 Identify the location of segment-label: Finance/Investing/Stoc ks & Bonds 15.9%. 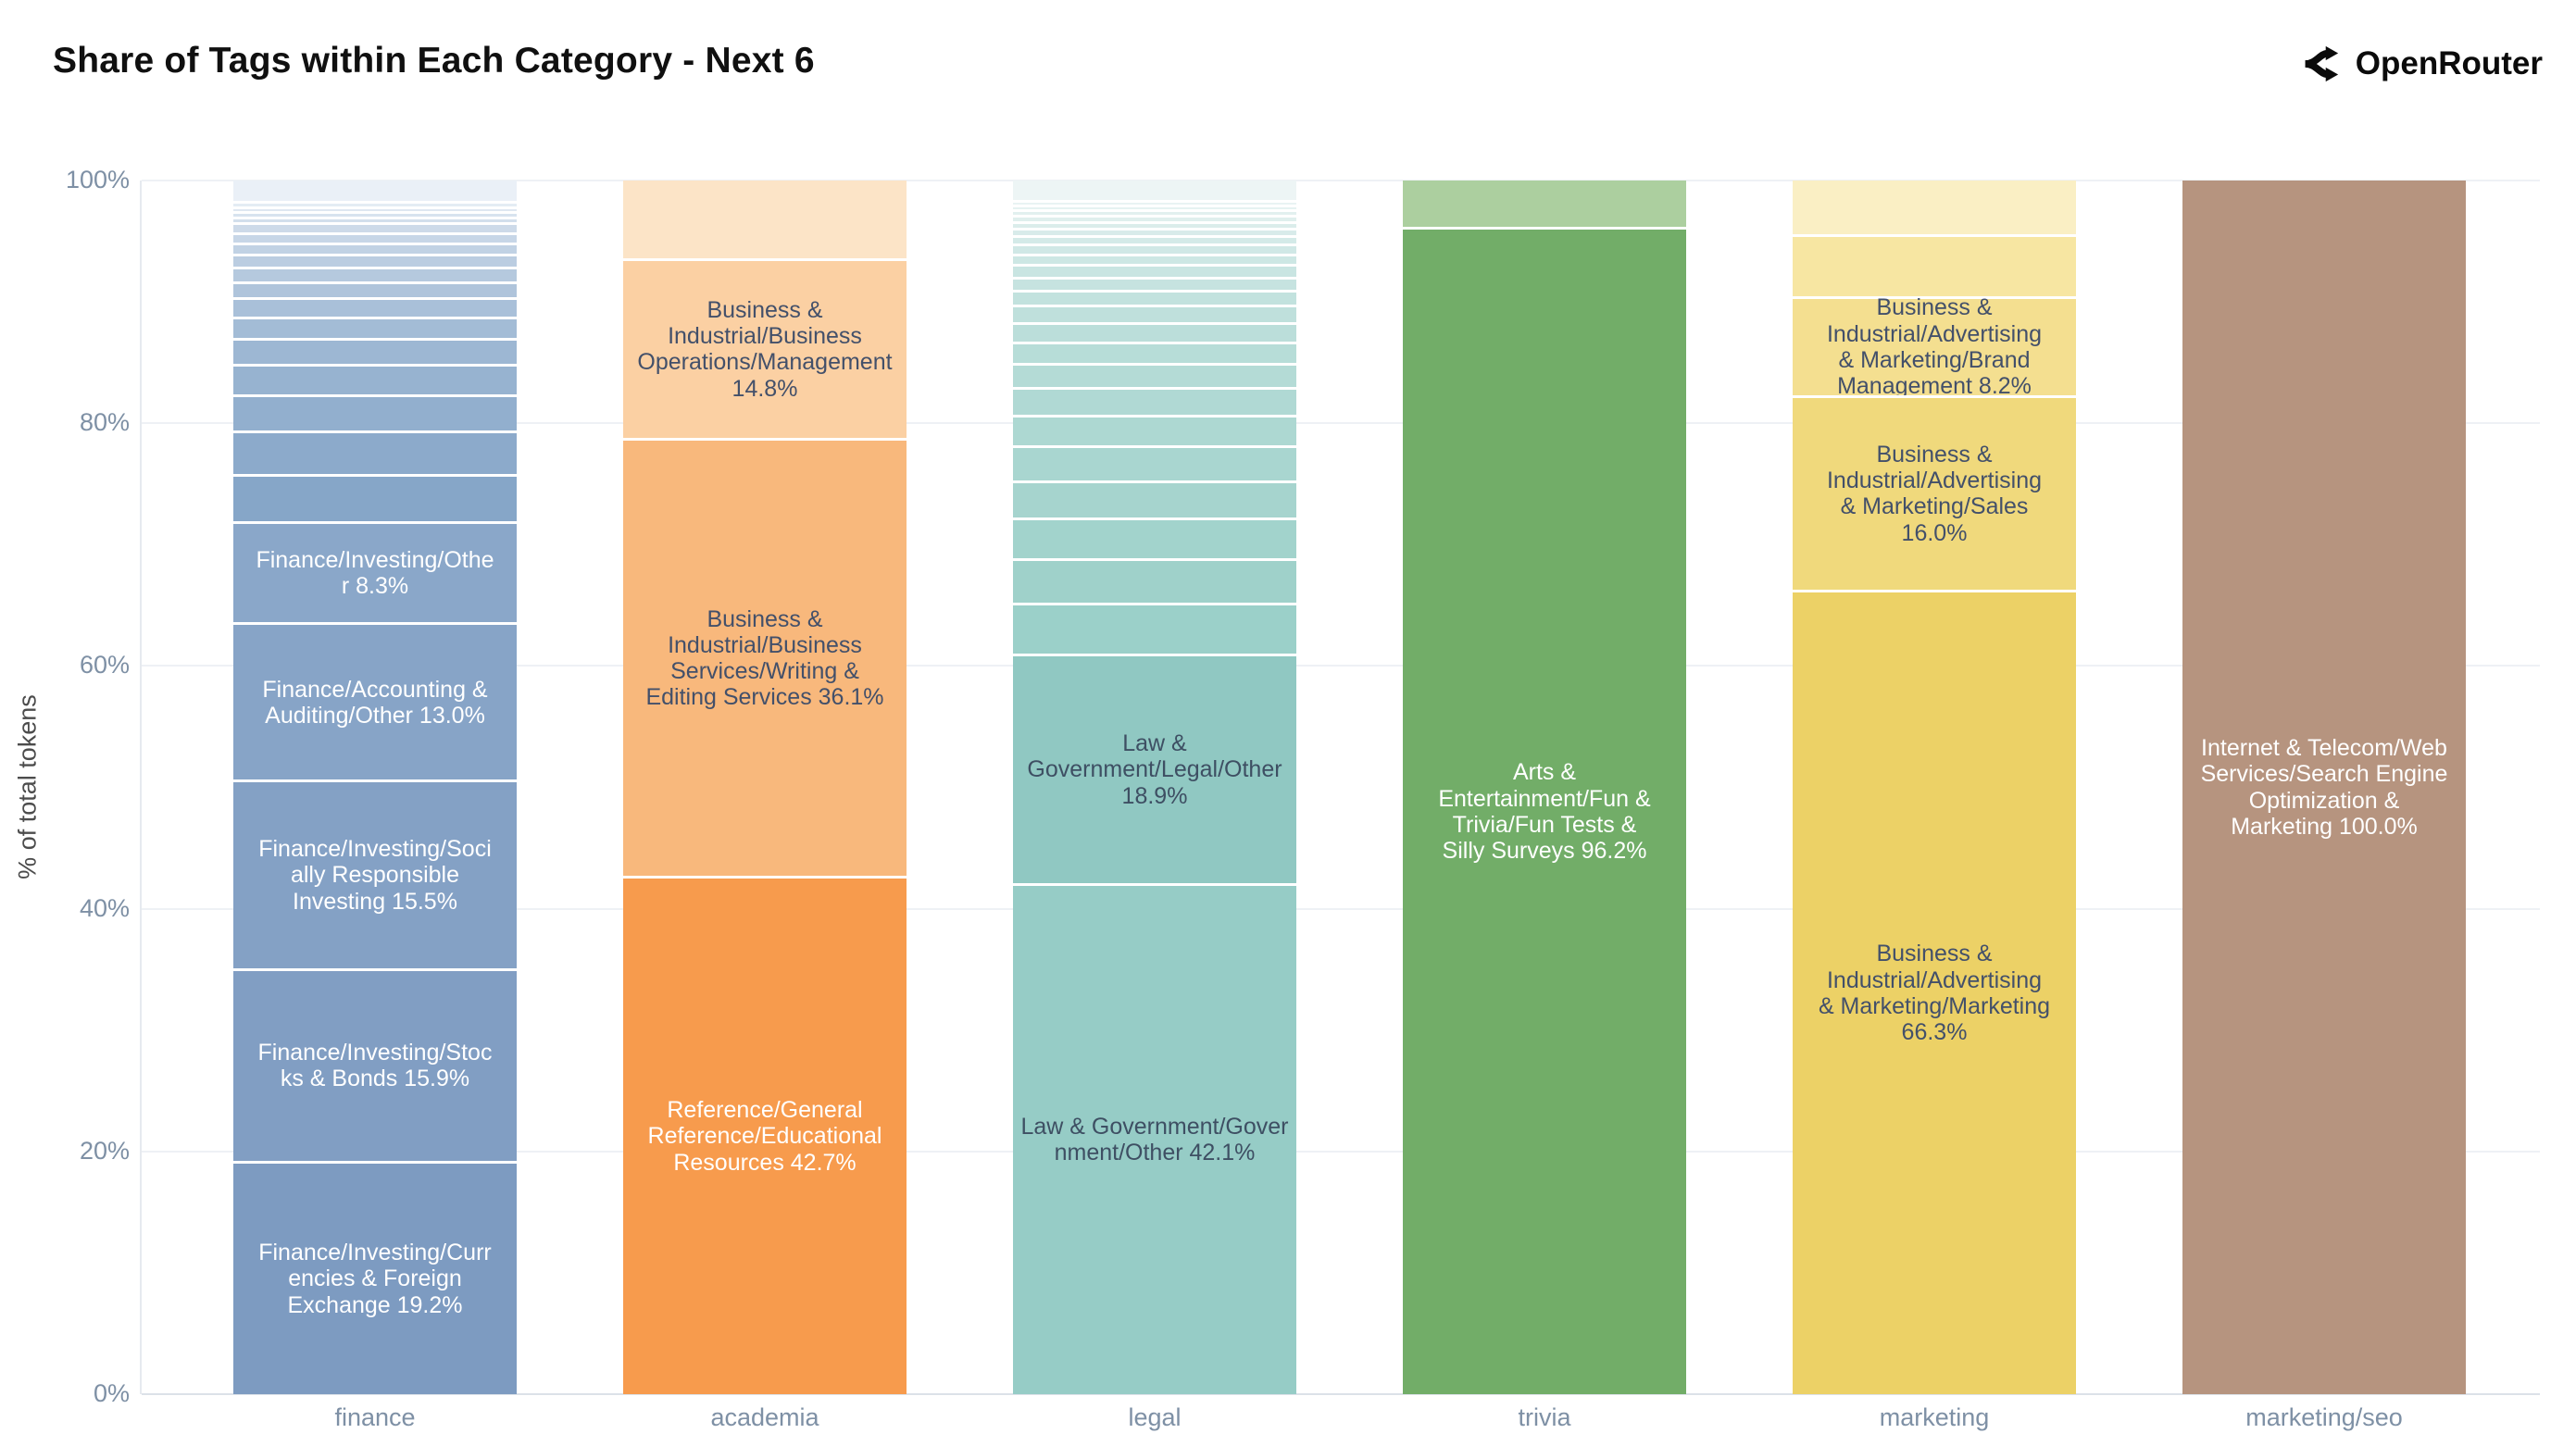
(375, 1066).